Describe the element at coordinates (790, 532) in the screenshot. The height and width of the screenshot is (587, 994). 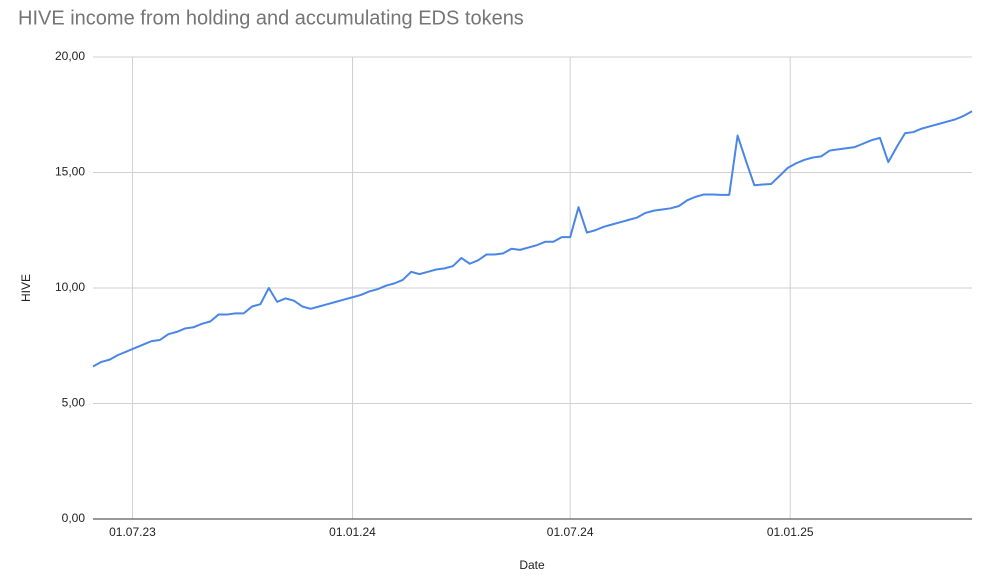
I see `x-tick-label: 01.01.25` at that location.